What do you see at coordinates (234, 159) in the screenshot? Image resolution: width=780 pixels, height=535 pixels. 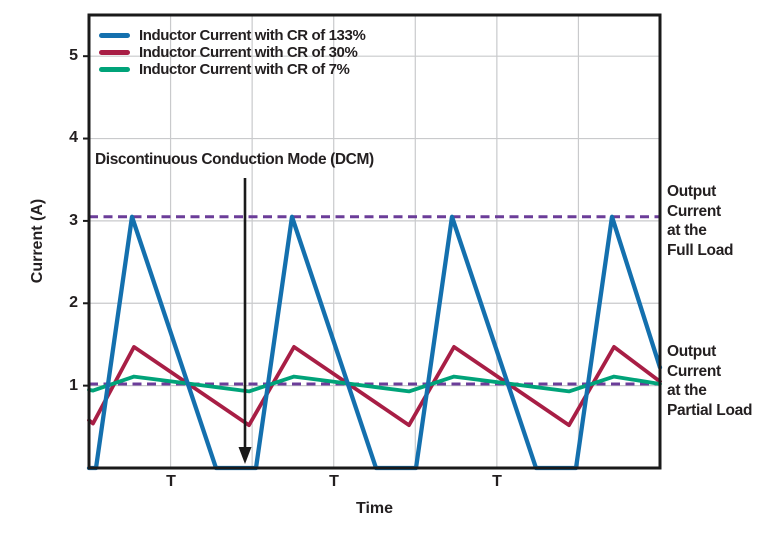 I see `dcm-annotation: Discontinuous Conduction Mode (DCM)` at bounding box center [234, 159].